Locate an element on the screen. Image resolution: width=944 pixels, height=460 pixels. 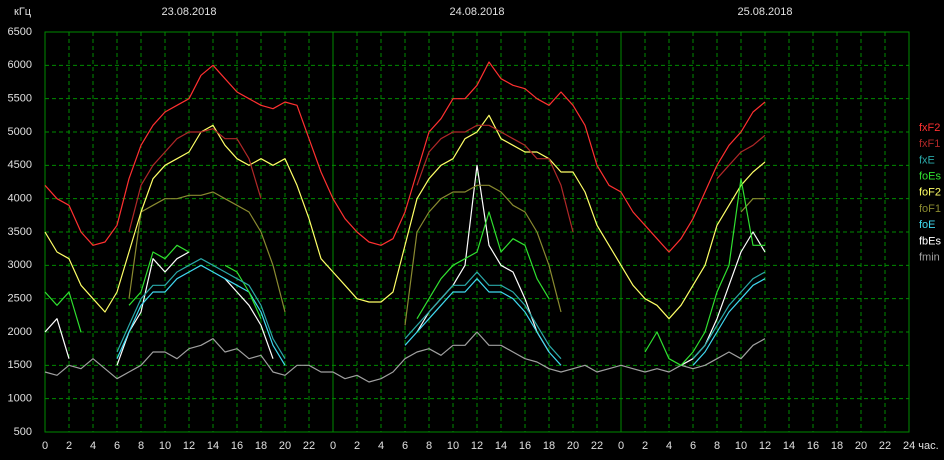
legend-entry: foE is located at coordinates (927, 225).